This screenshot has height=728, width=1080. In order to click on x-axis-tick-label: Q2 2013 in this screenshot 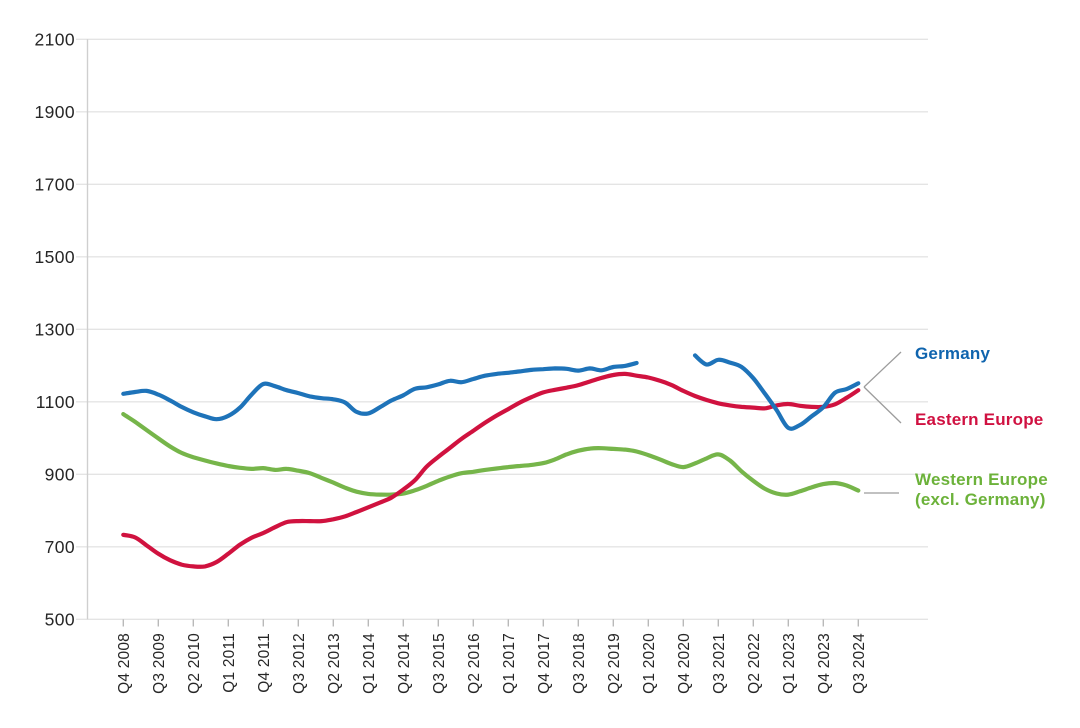, I will do `click(334, 663)`.